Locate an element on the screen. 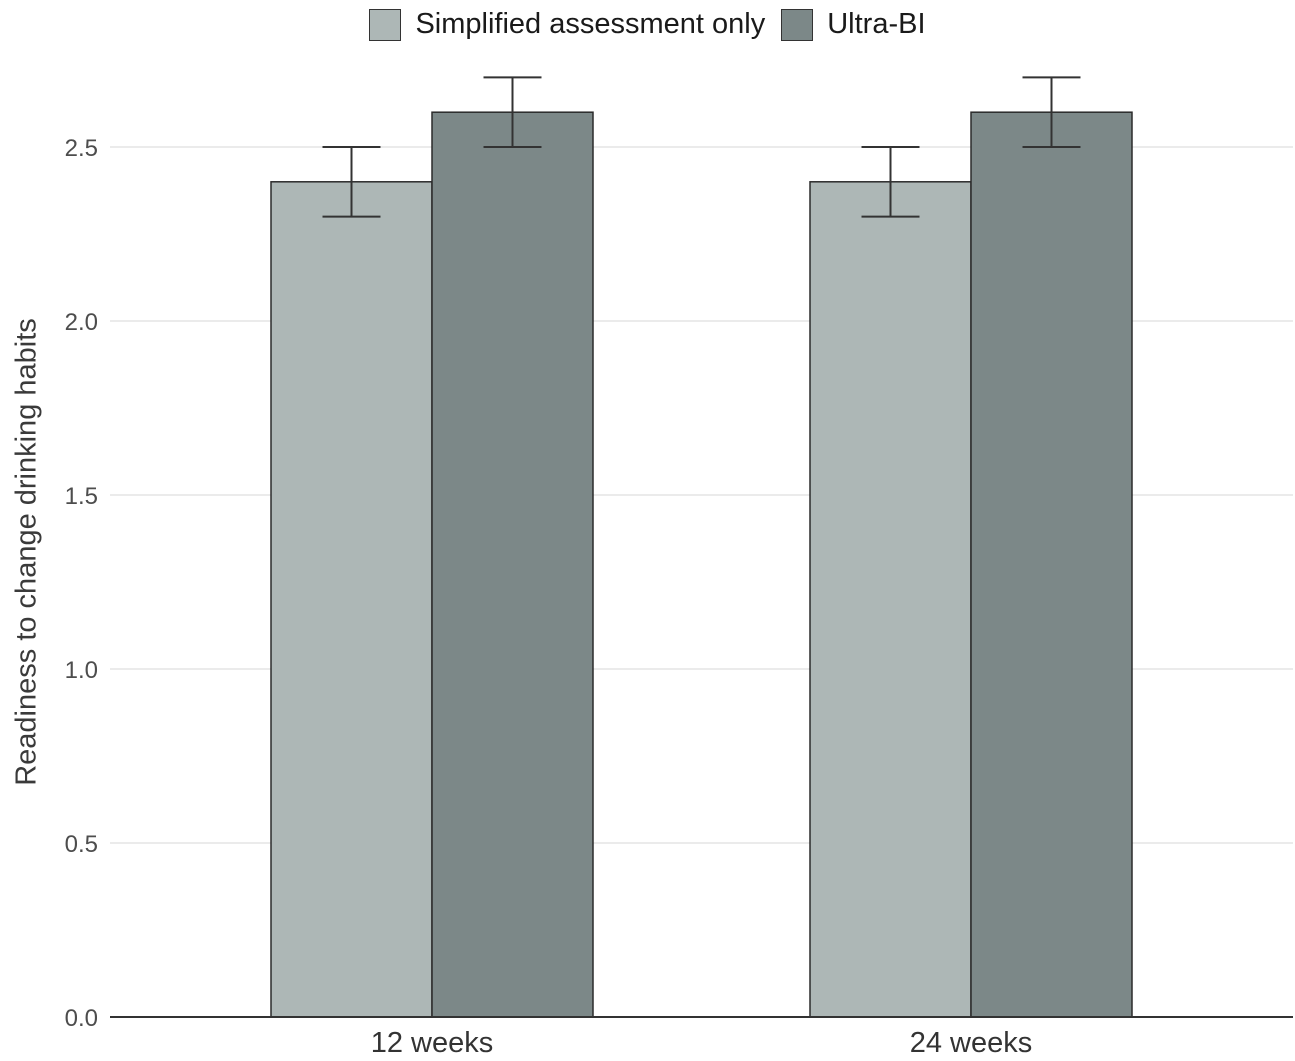 This screenshot has width=1295, height=1061. y-tick-label: 1.5 is located at coordinates (81, 496).